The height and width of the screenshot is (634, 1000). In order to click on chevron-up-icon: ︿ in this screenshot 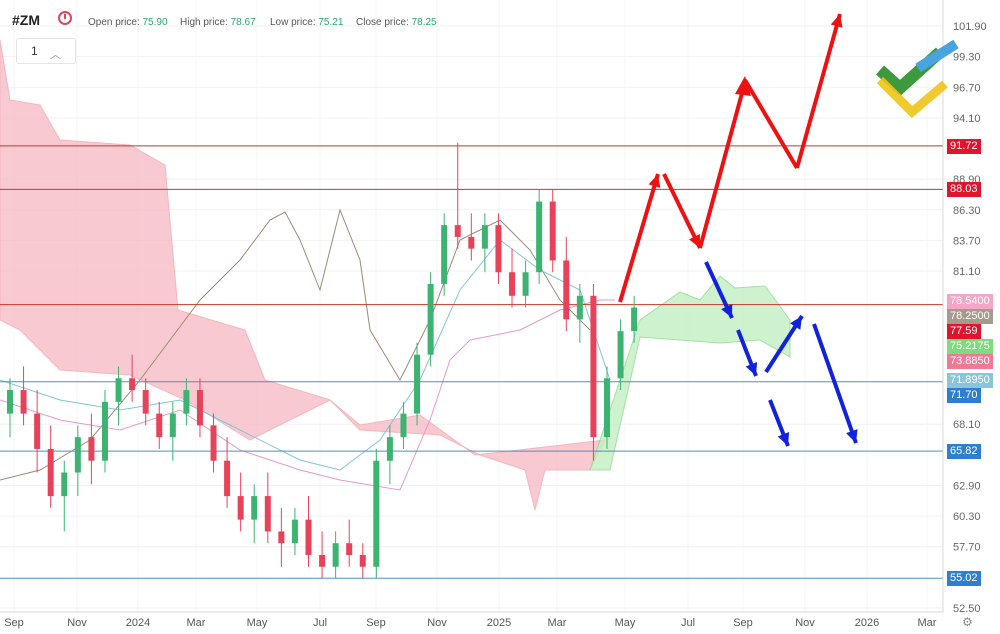, I will do `click(55, 55)`.